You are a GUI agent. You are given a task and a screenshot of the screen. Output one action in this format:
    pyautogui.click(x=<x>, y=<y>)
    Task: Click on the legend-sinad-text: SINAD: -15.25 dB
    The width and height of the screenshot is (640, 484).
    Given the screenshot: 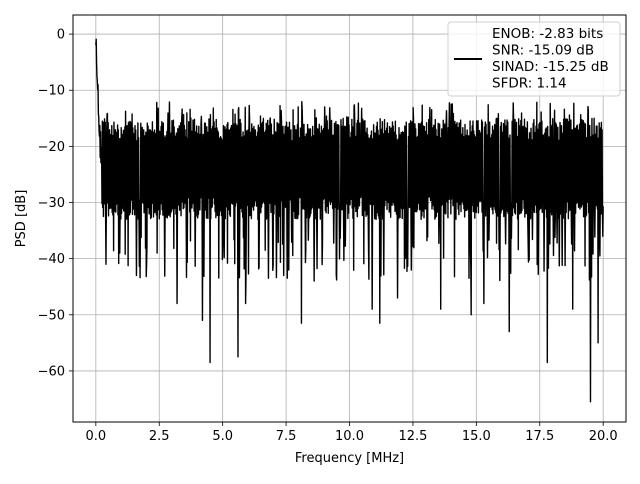 What is the action you would take?
    pyautogui.click(x=550, y=67)
    